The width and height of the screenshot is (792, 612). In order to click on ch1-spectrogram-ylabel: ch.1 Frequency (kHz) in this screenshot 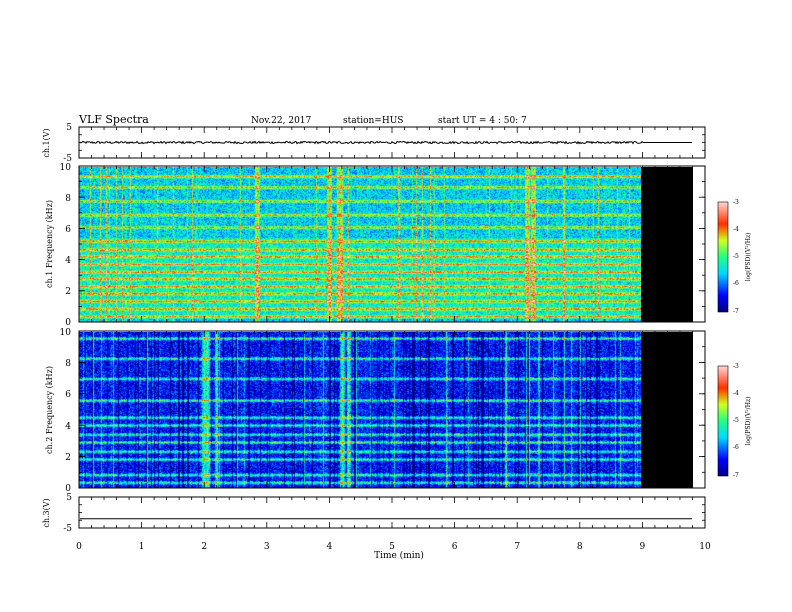, I will do `click(49, 244)`.